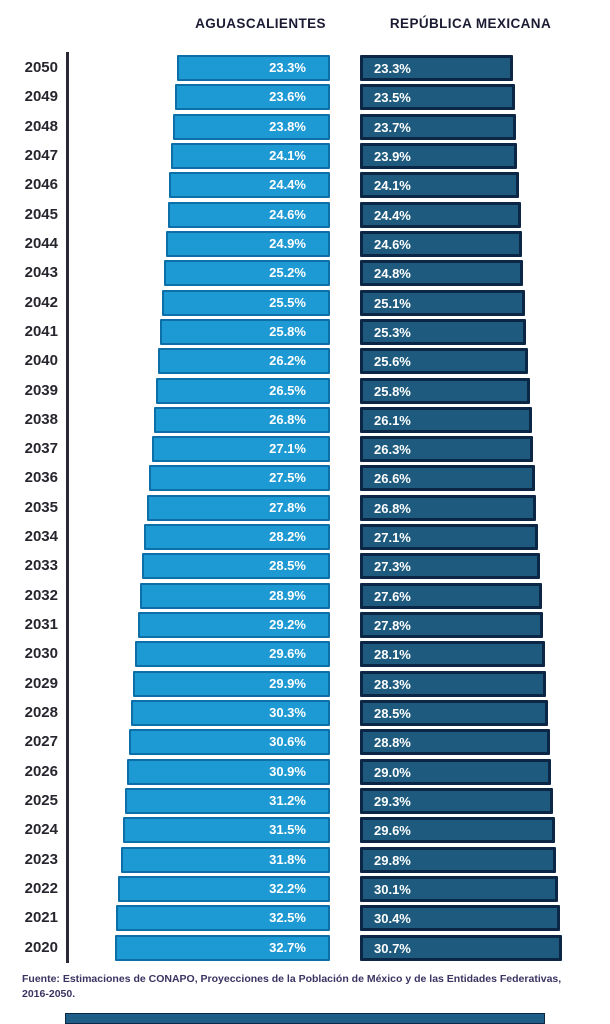 Image resolution: width=610 pixels, height=1024 pixels. What do you see at coordinates (305, 947) in the screenshot?
I see `chart-row: 2020 32.7% 30.7%` at bounding box center [305, 947].